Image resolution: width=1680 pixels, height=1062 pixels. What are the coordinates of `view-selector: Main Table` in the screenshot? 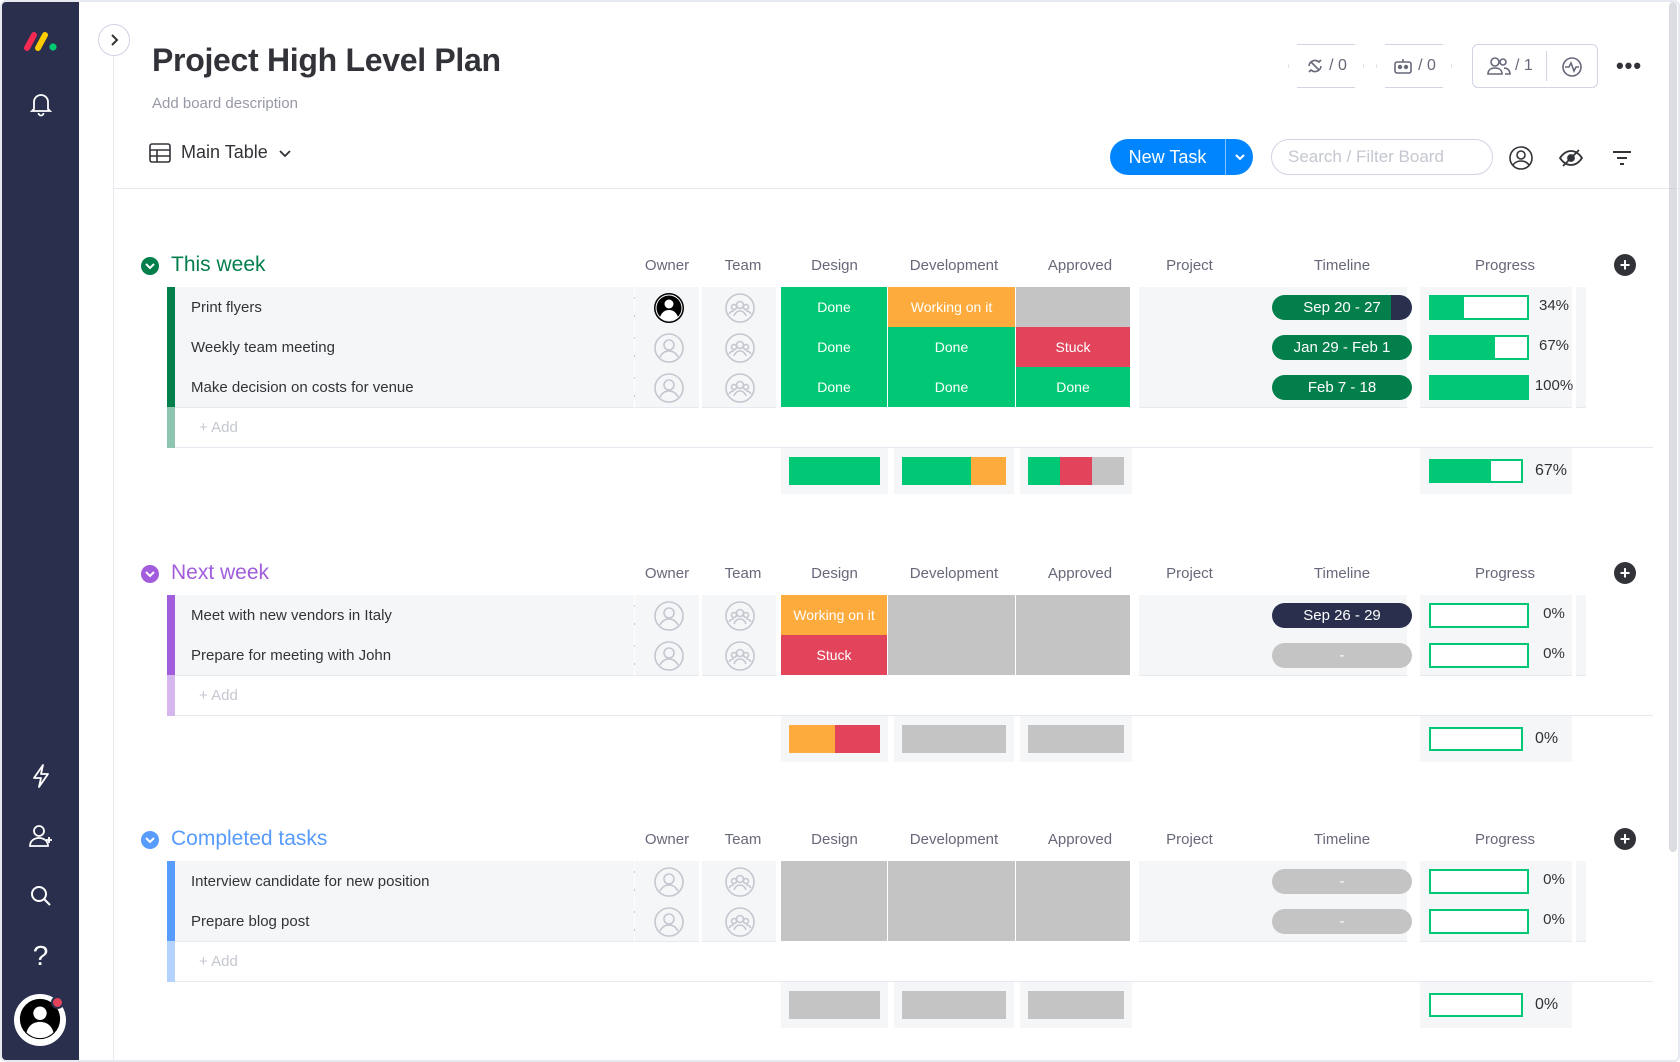 It's located at (220, 152).